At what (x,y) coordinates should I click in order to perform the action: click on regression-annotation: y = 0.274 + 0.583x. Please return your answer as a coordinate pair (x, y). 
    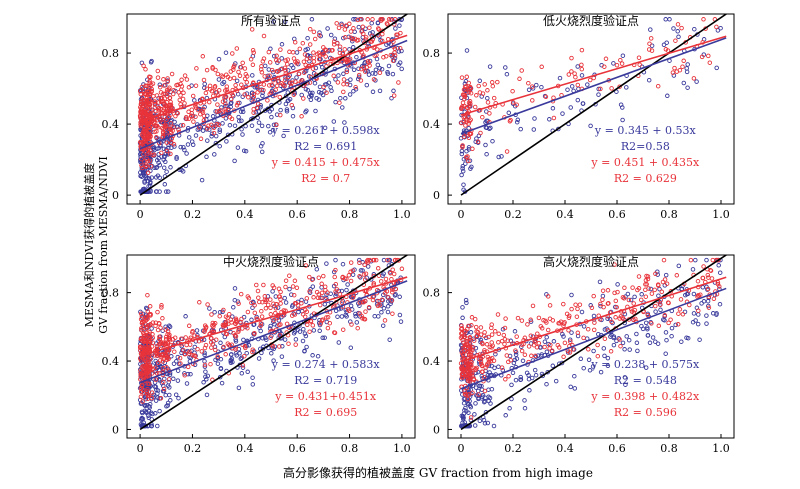
    Looking at the image, I should click on (326, 364).